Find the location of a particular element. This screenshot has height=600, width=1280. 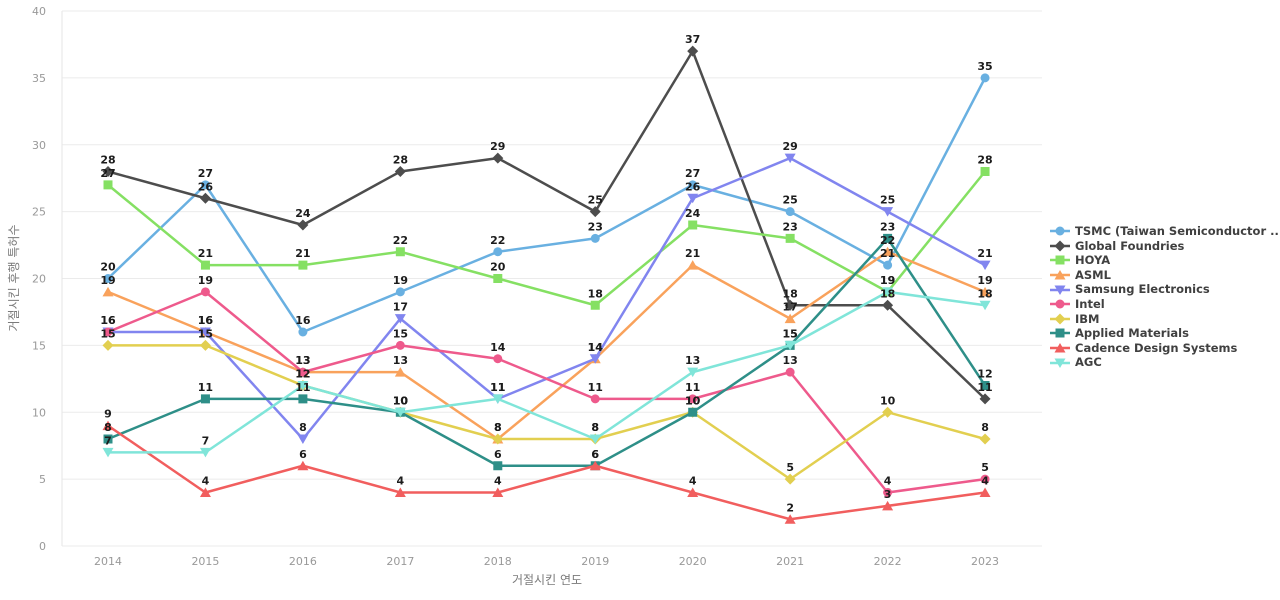

legend-item: Intel is located at coordinates (1165, 304).